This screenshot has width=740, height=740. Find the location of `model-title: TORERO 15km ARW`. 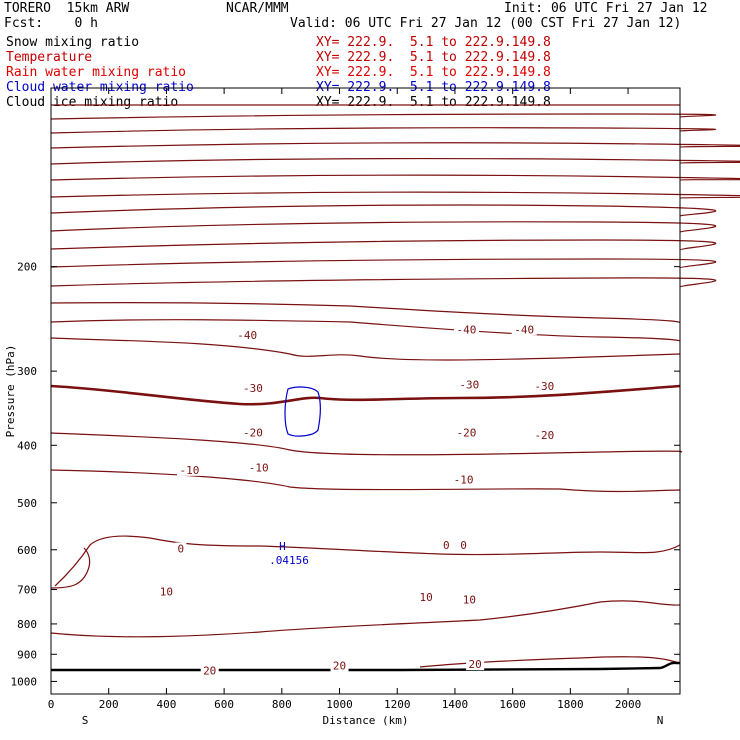

model-title: TORERO 15km ARW is located at coordinates (67, 8).